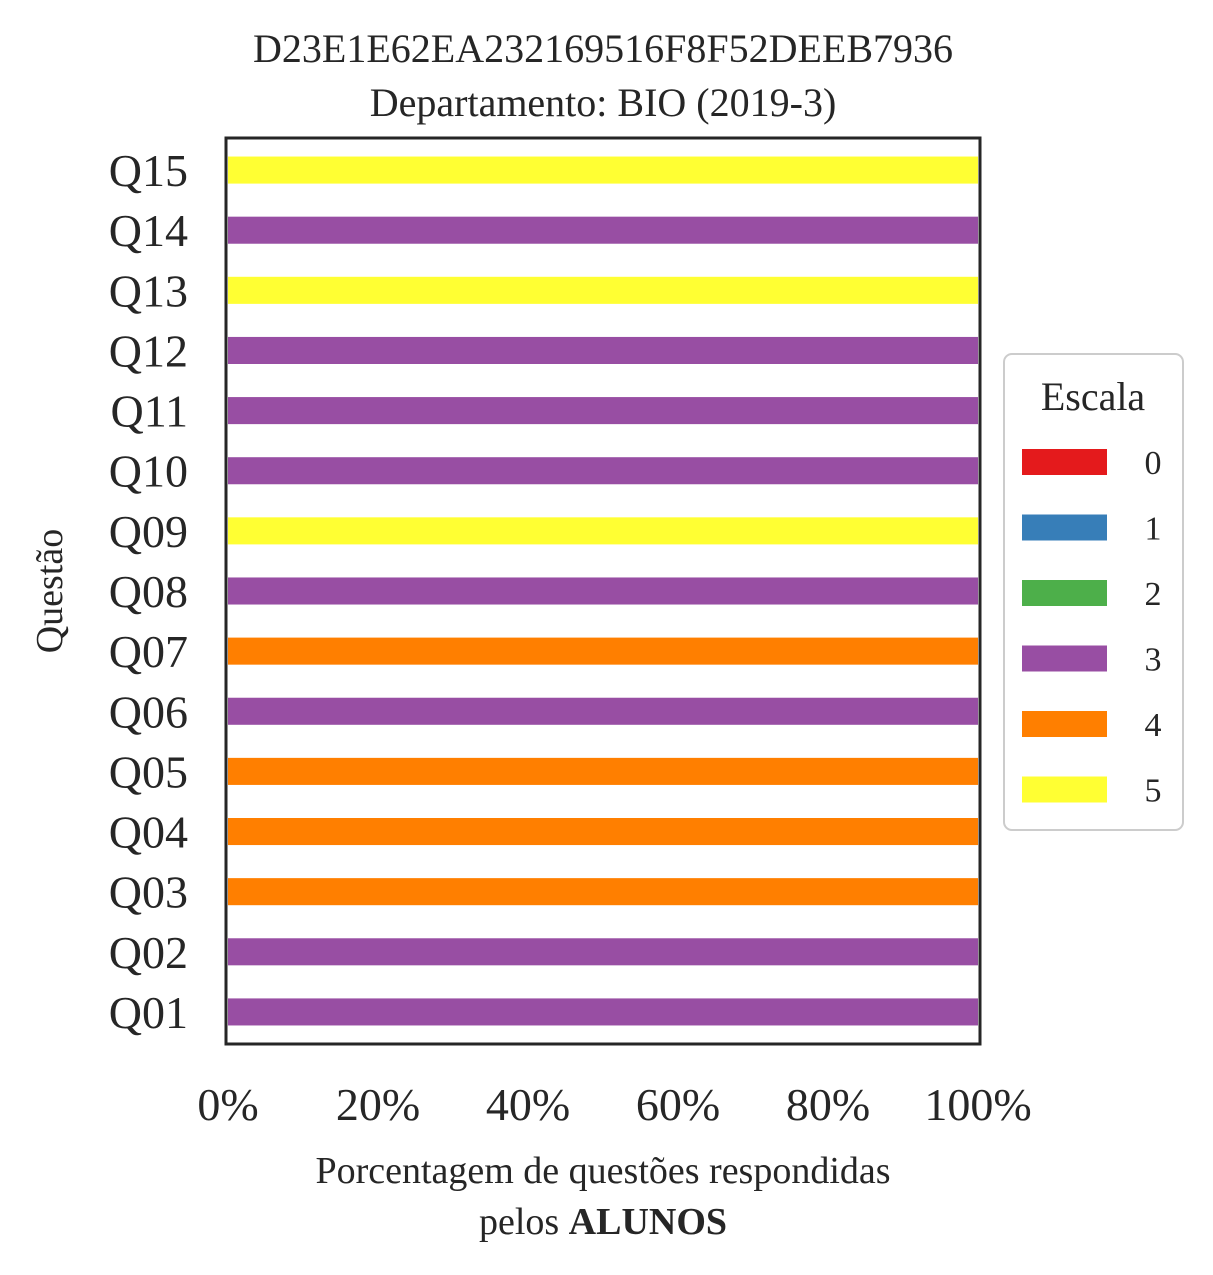  I want to click on x-axis-label-line2: pelos ALUNOS, so click(603, 1222).